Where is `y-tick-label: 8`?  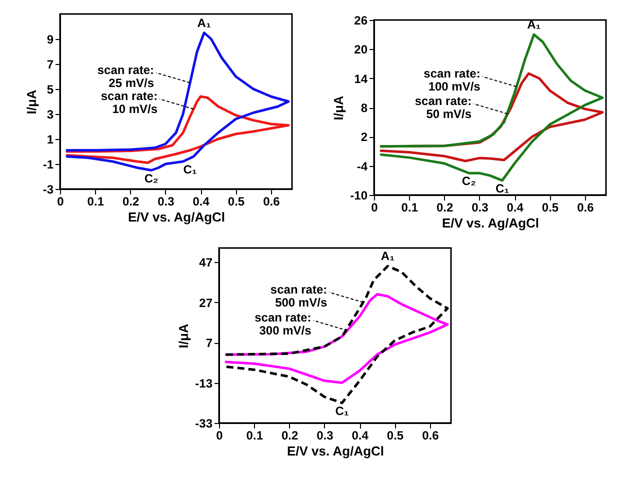
y-tick-label: 8 is located at coordinates (364, 108).